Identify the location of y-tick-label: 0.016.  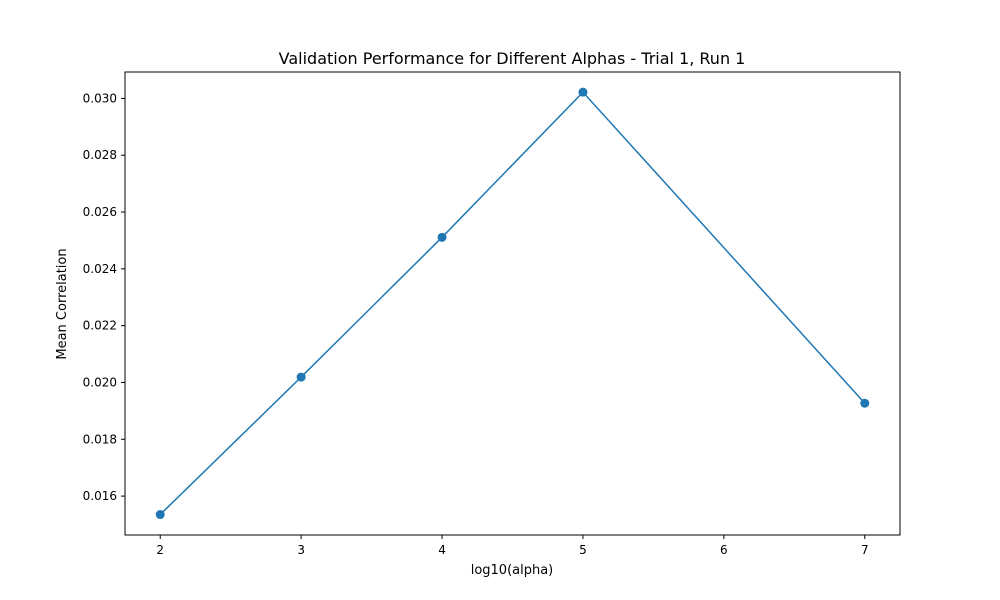
(100, 496).